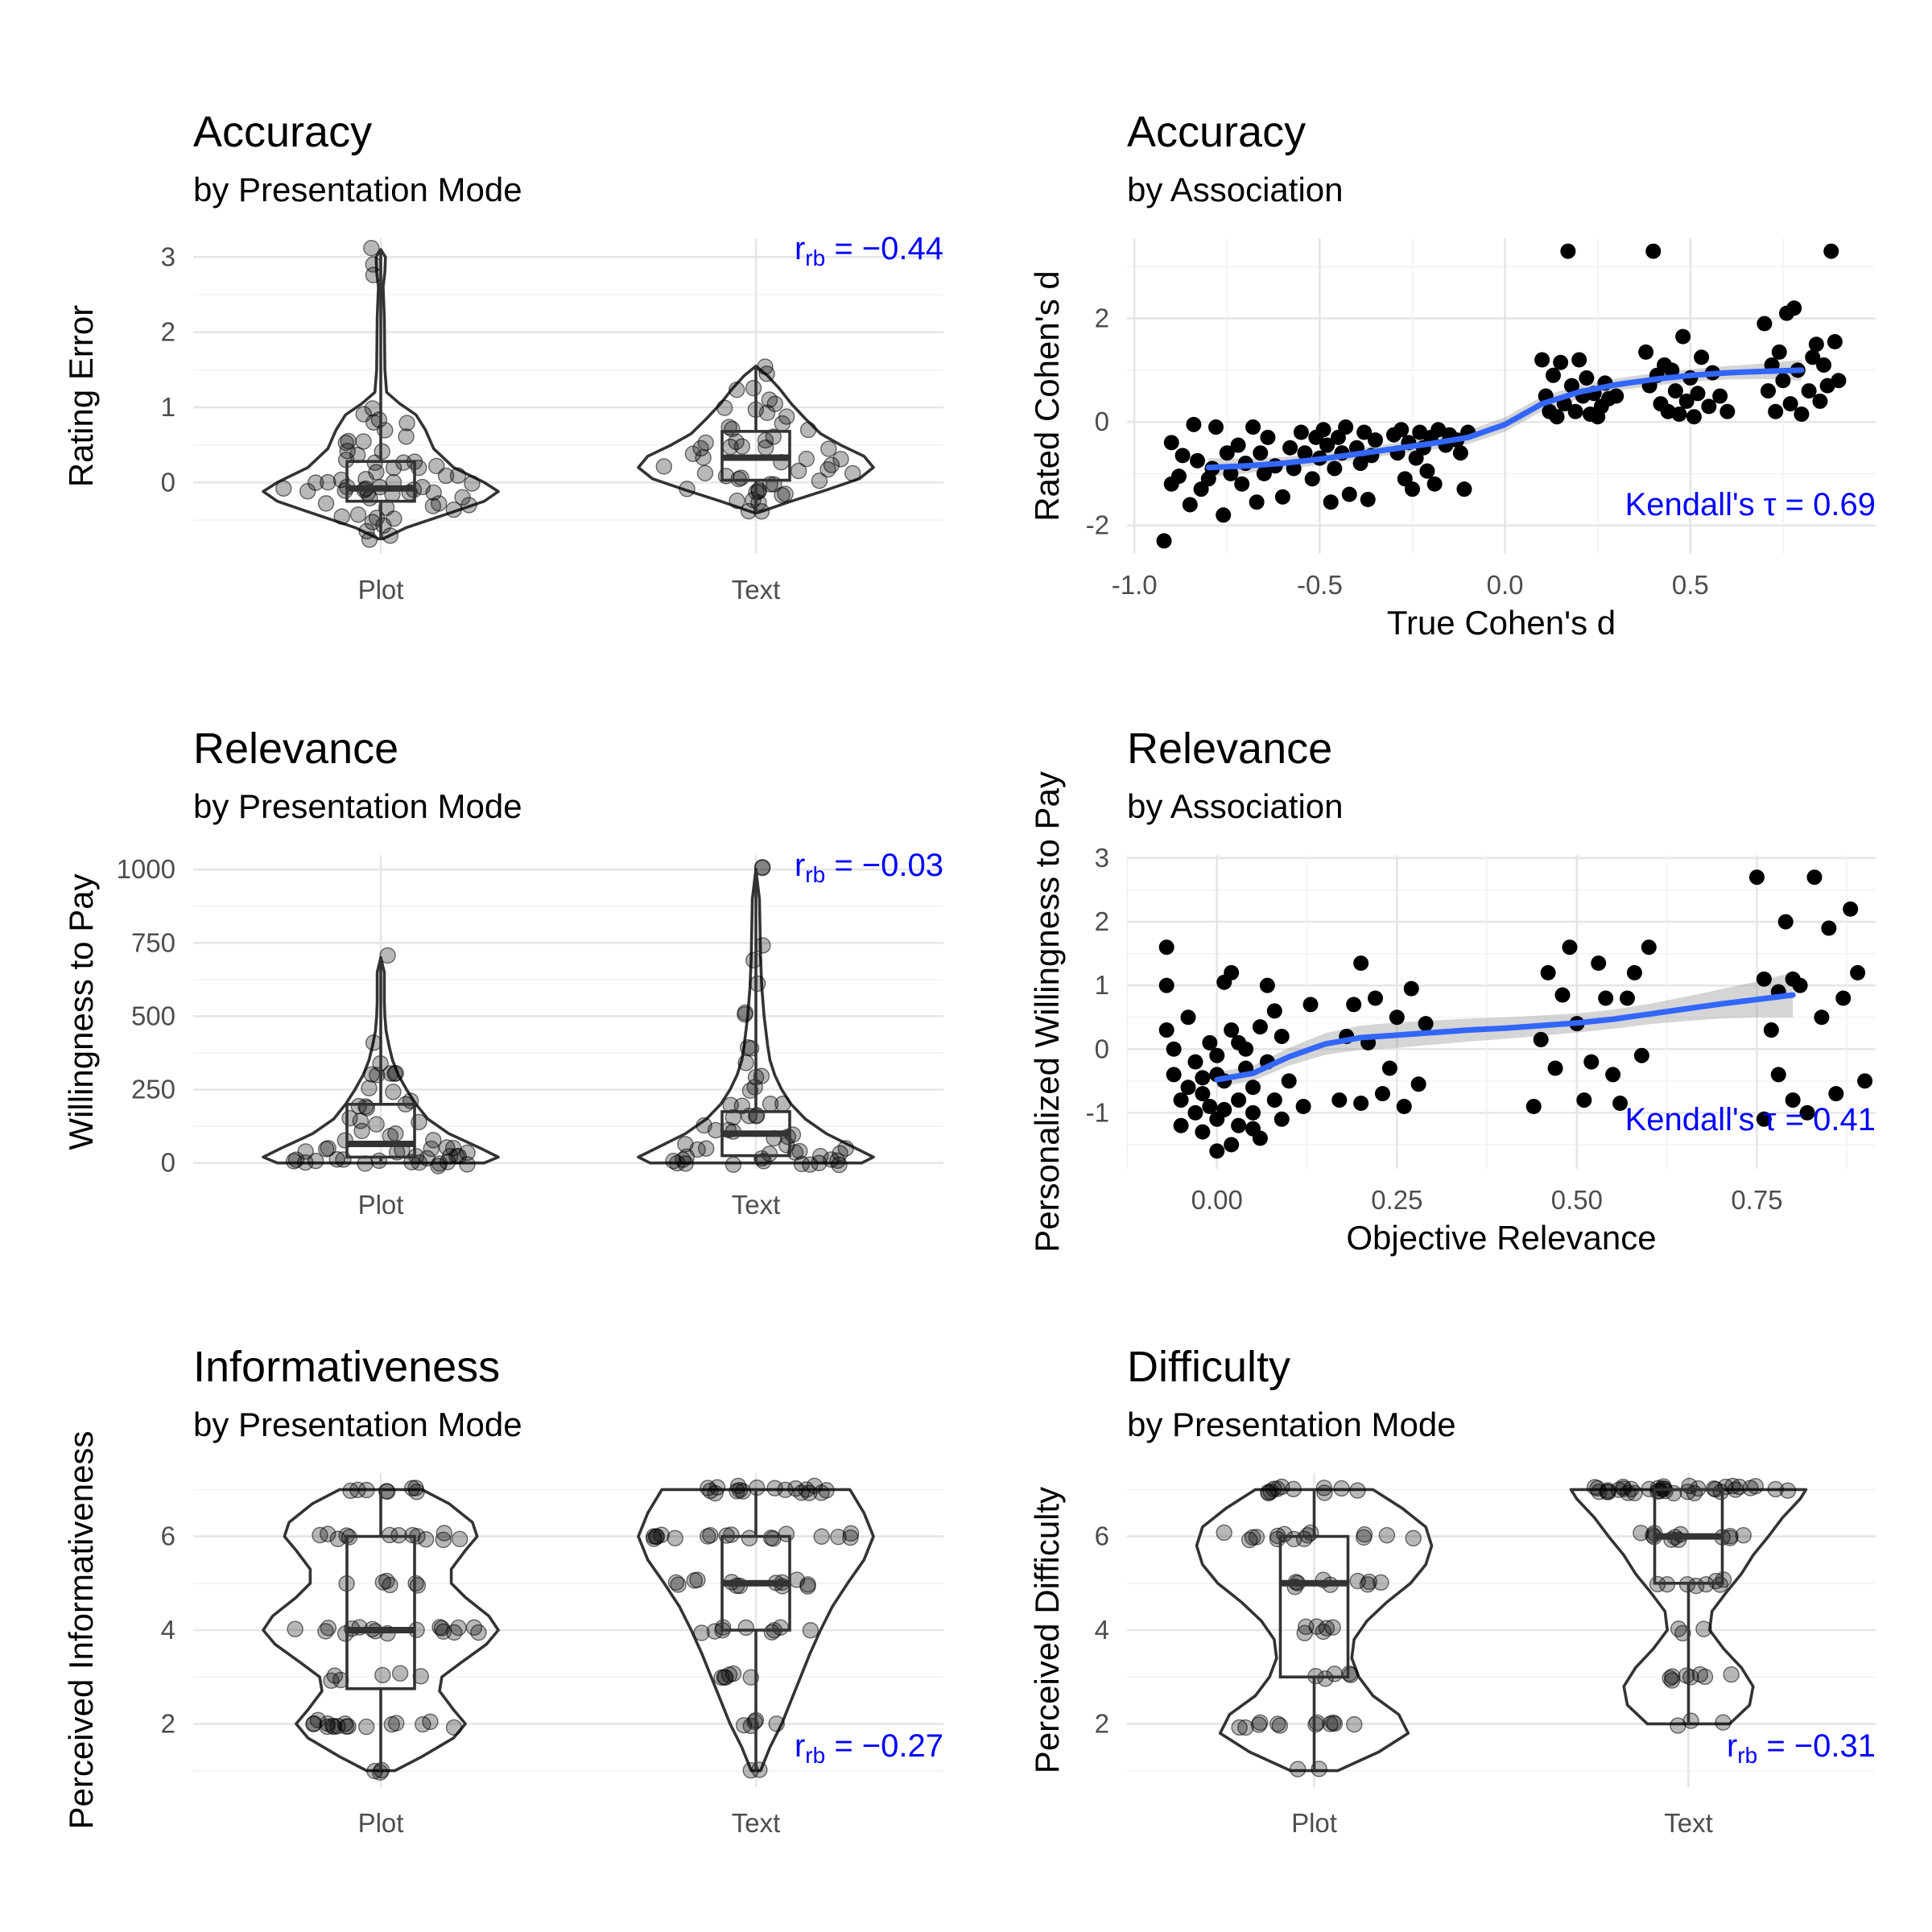  What do you see at coordinates (1505, 418) in the screenshot?
I see `smooth-ribbon` at bounding box center [1505, 418].